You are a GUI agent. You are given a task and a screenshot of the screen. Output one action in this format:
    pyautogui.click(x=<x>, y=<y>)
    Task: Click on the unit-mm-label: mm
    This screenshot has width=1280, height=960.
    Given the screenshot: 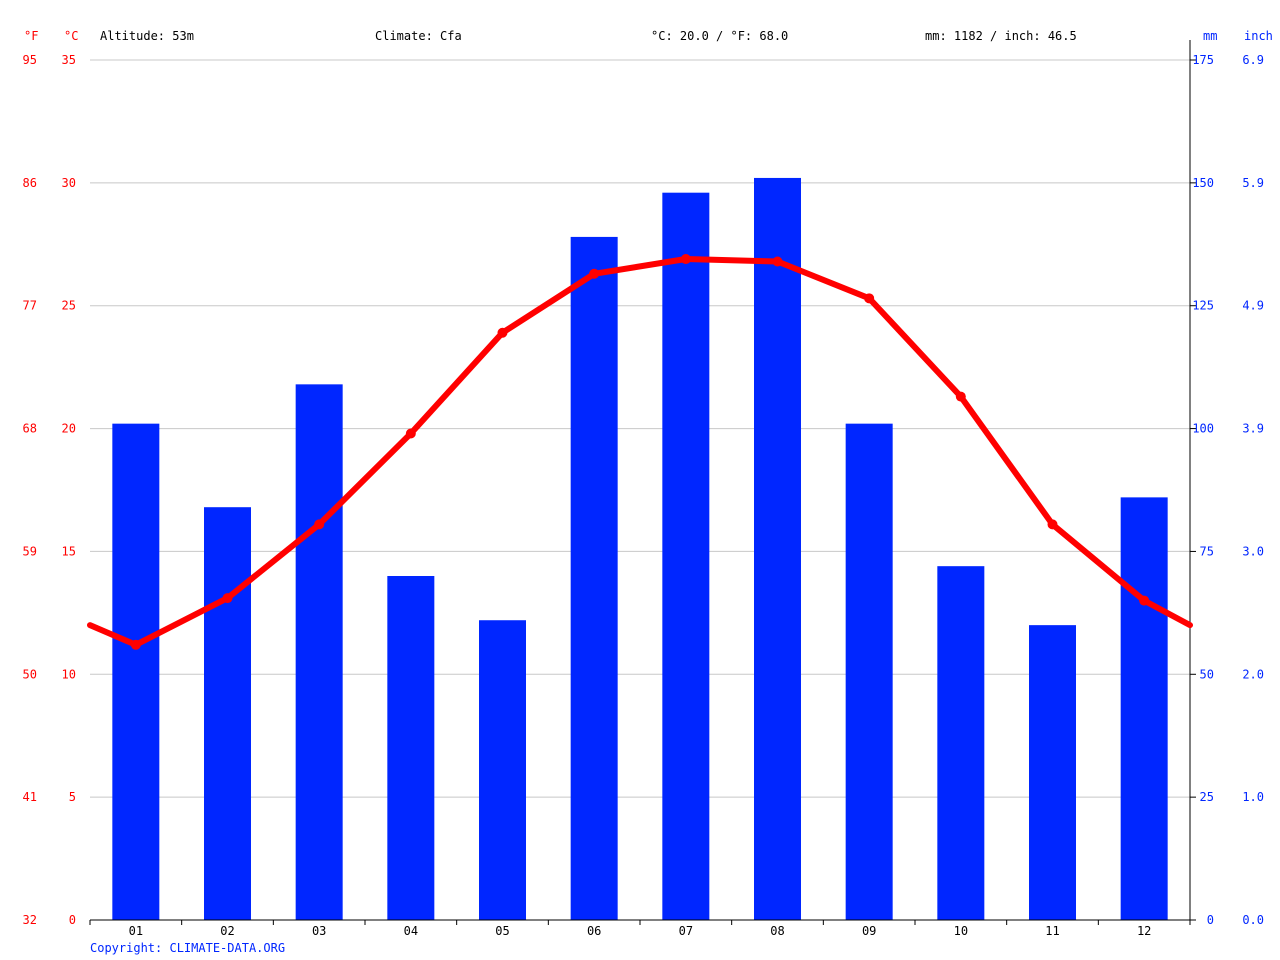 What is the action you would take?
    pyautogui.click(x=1210, y=36)
    